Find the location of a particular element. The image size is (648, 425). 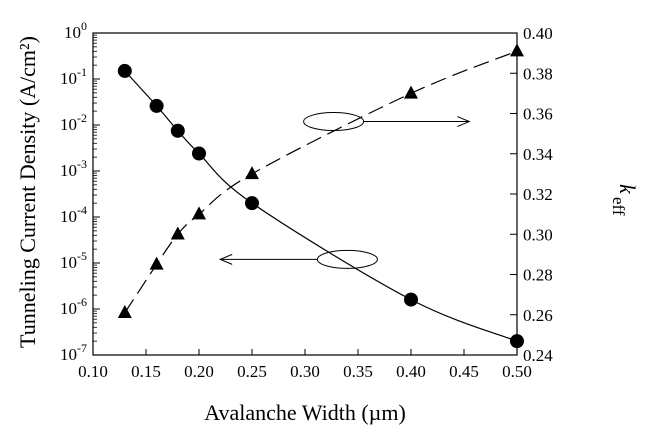

left-tick-label: 10⁻³ is located at coordinates (73, 168).